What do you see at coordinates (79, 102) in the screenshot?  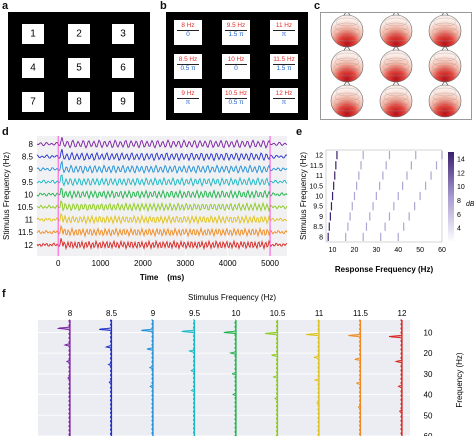 I see `number-tile: 8` at bounding box center [79, 102].